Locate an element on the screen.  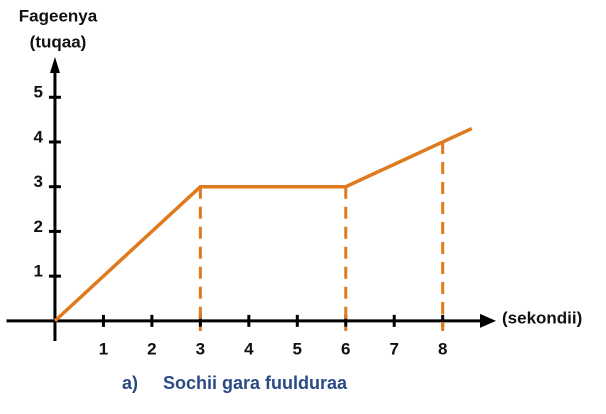
y-axis-label: (tuqaa) is located at coordinates (58, 41).